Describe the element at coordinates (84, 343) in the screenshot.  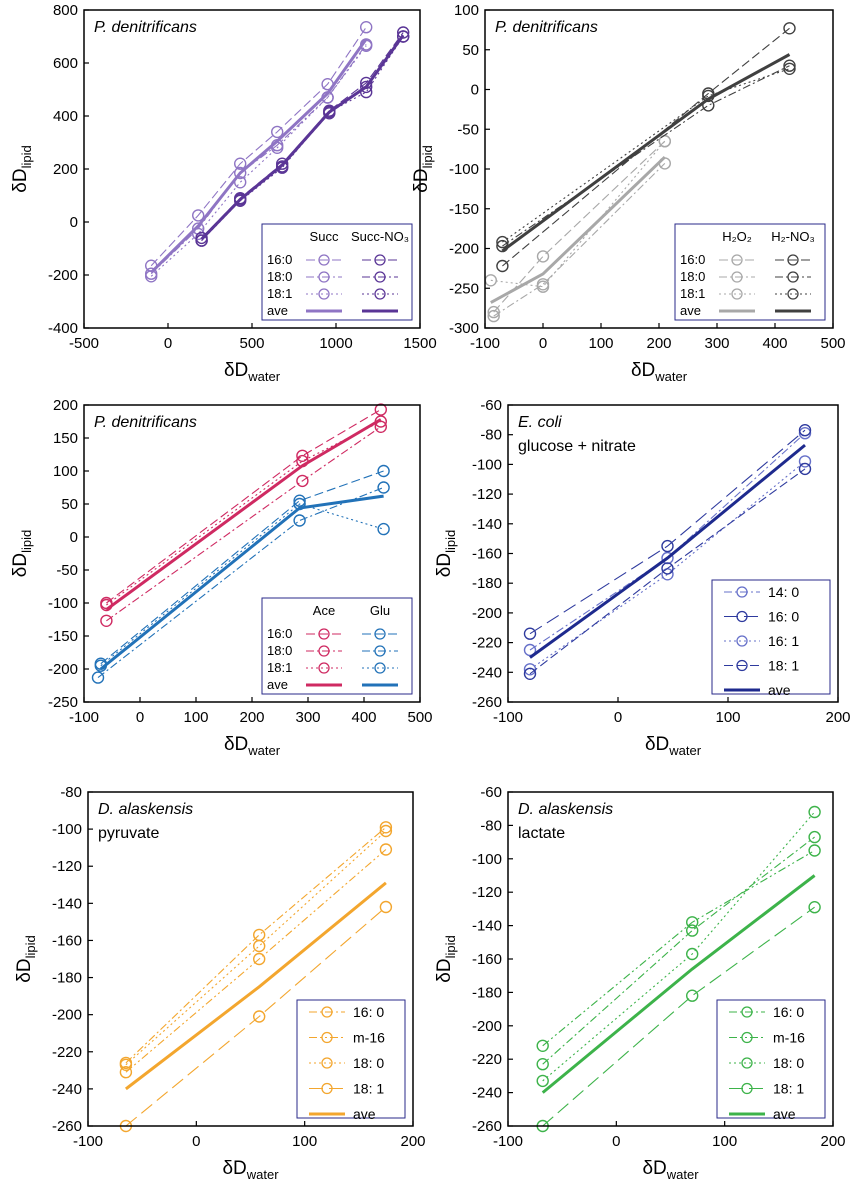
I see `x-tick-label: -500` at that location.